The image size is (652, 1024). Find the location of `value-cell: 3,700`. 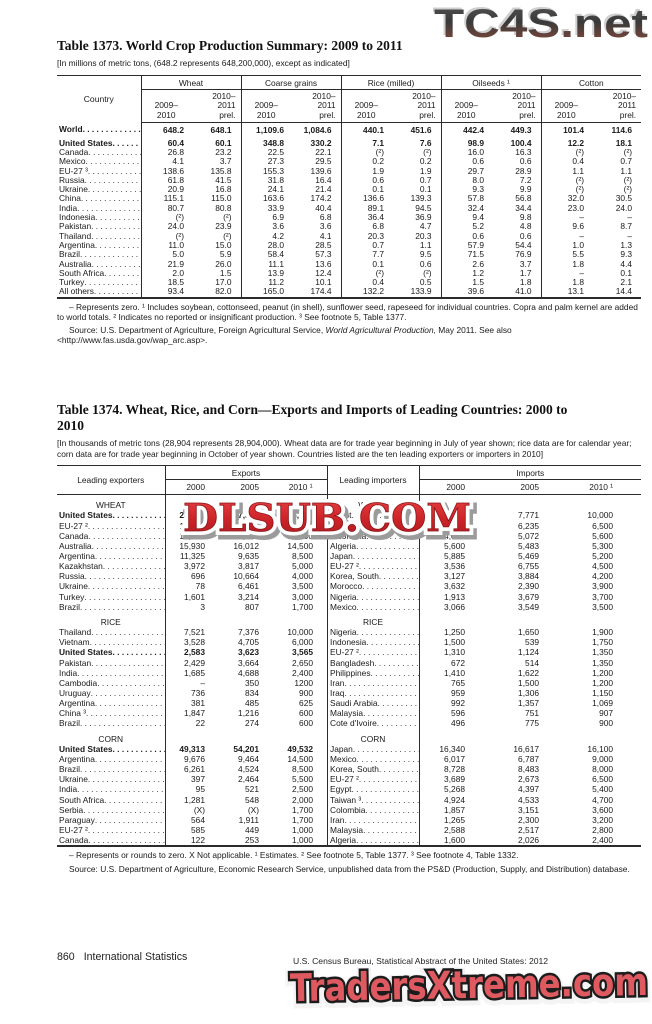

value-cell: 3,700 is located at coordinates (603, 596).